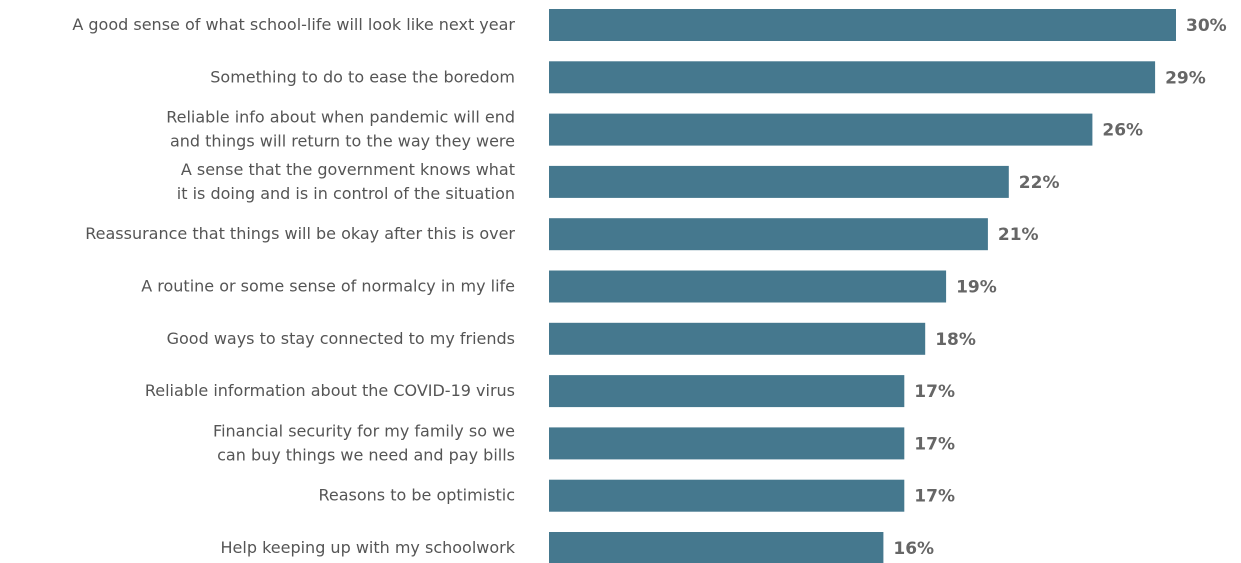  Describe the element at coordinates (1185, 78) in the screenshot. I see `value-label: 29%` at that location.